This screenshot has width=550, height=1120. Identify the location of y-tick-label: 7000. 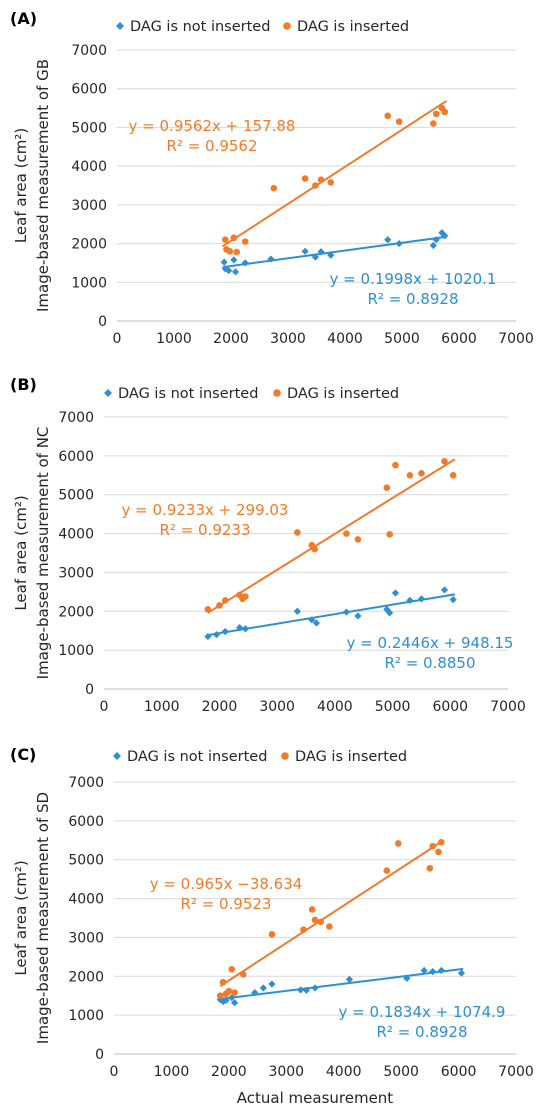
(86, 783).